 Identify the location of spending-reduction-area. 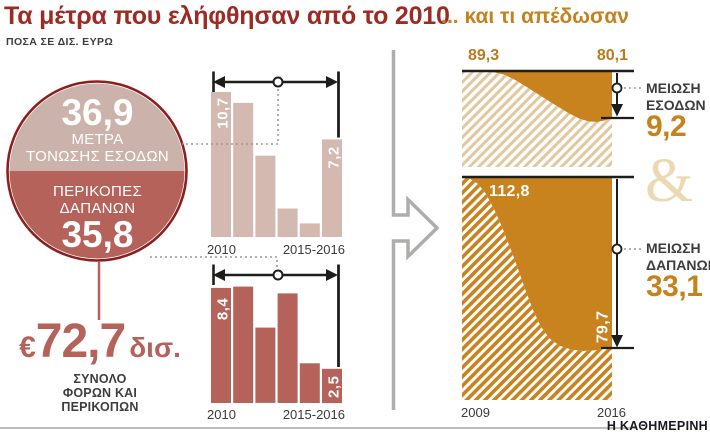
(537, 264).